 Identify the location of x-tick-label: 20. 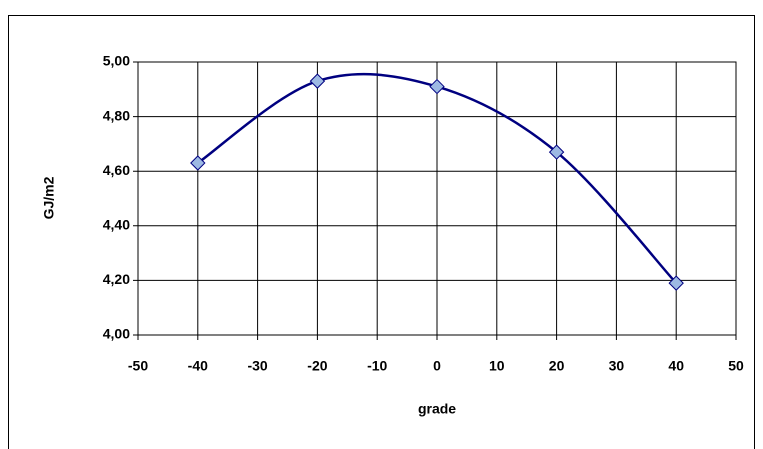
(557, 366).